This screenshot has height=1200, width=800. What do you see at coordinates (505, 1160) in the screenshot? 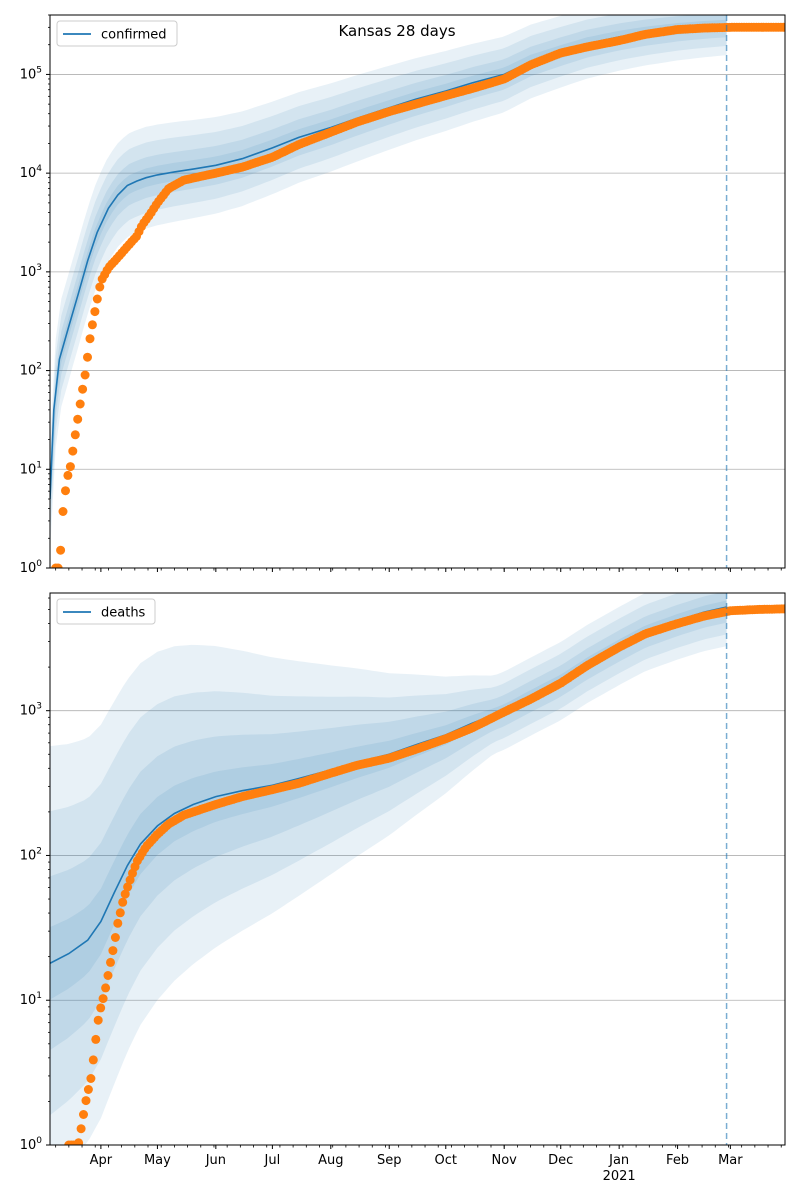
I see `x-tick-label: Nov` at bounding box center [505, 1160].